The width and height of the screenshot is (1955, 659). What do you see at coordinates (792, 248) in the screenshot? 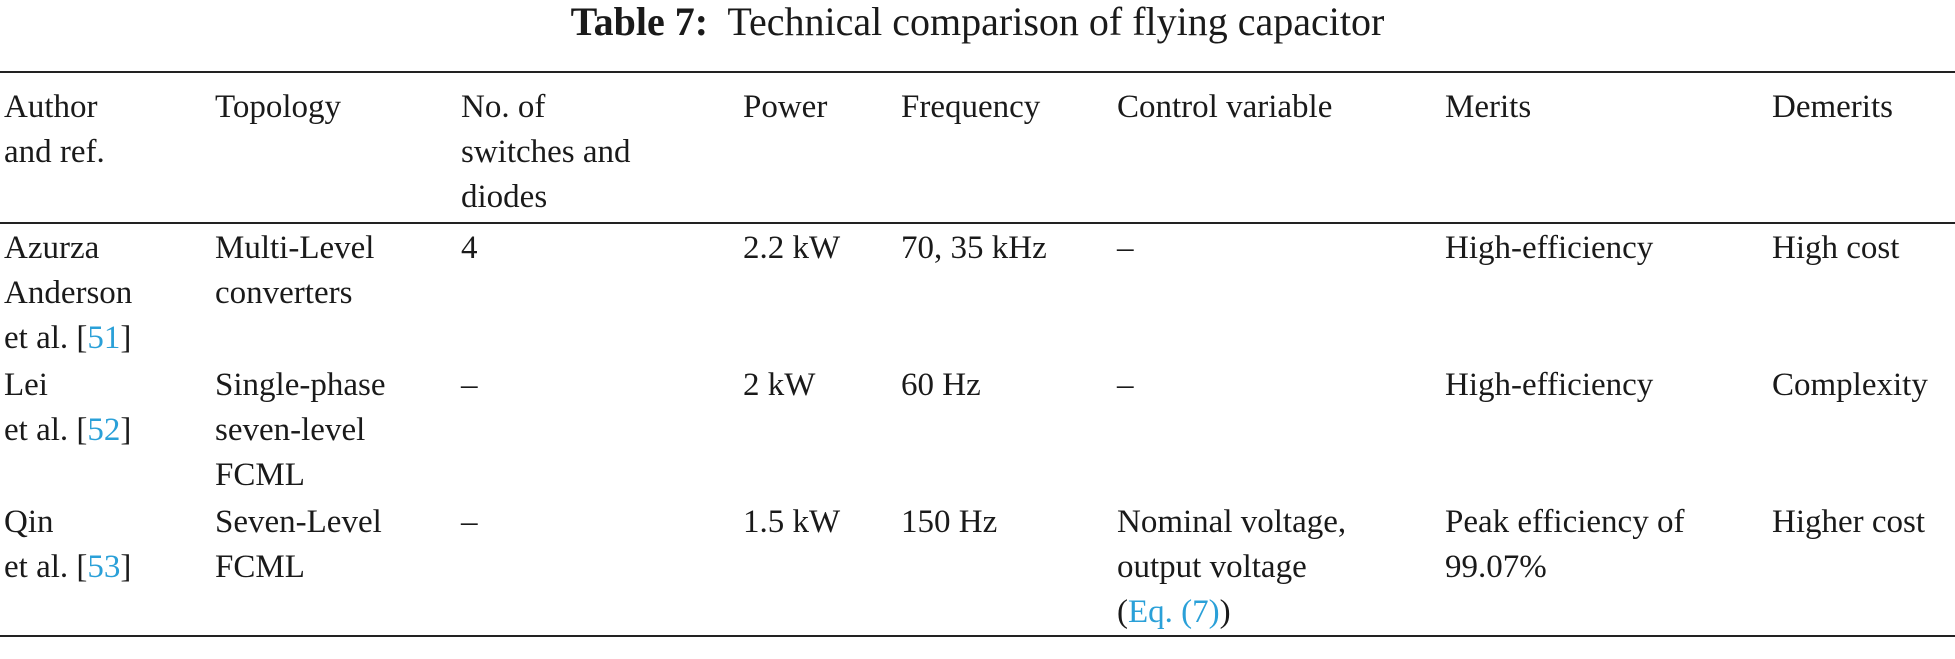
I see `cell-power: 2.2 kW` at bounding box center [792, 248].